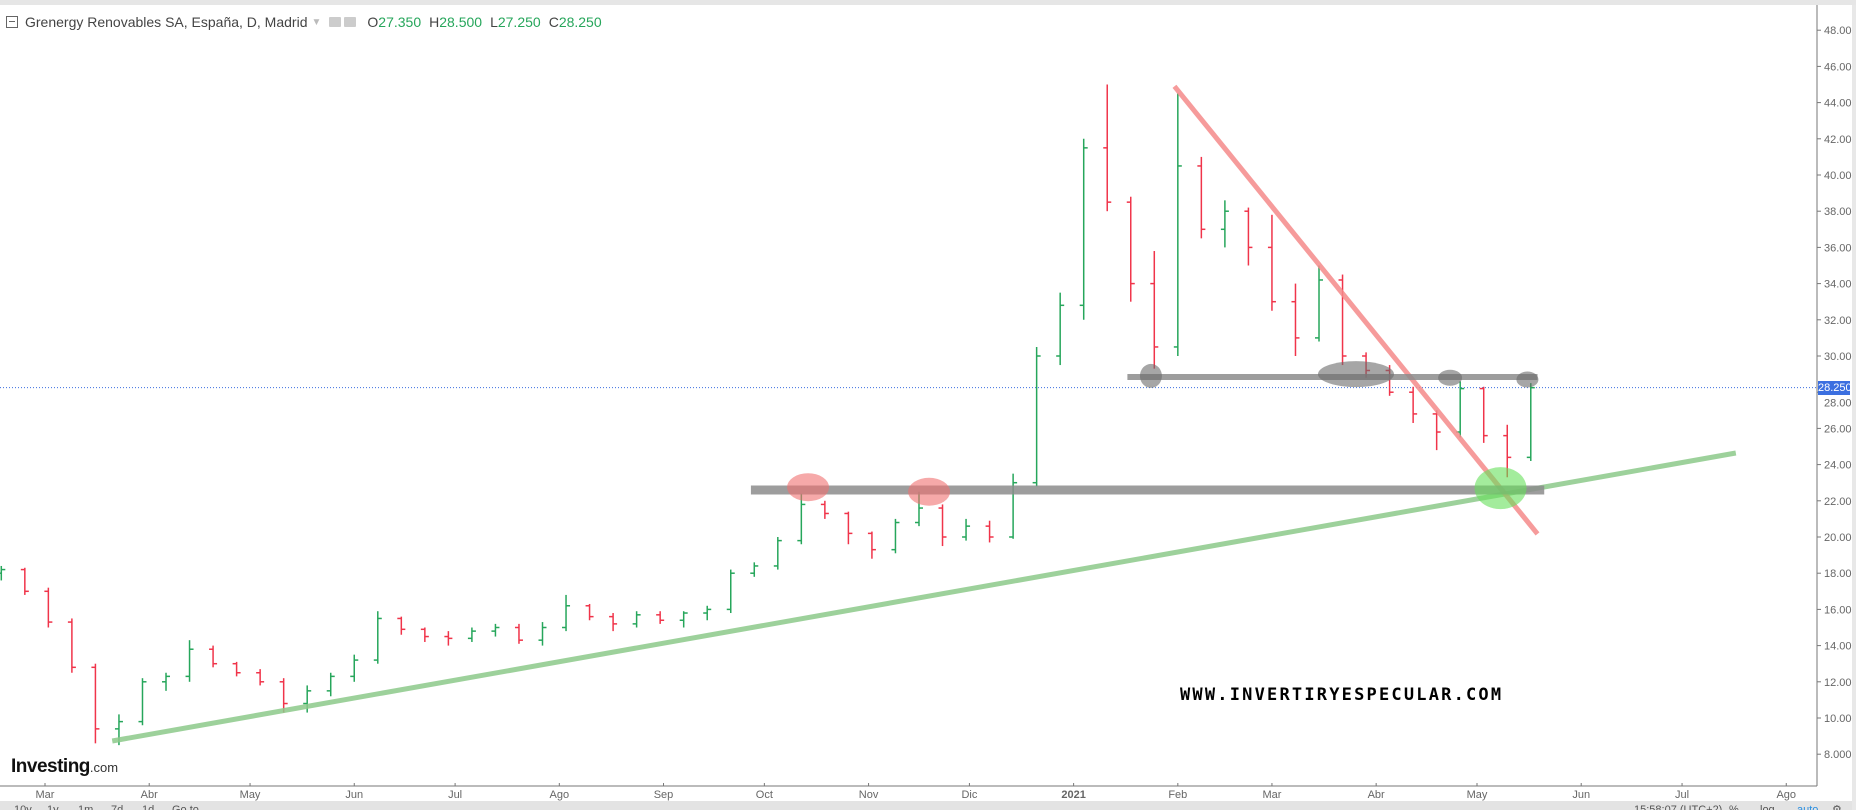 This screenshot has width=1856, height=810. I want to click on x-tick-label: Ago, so click(1786, 795).